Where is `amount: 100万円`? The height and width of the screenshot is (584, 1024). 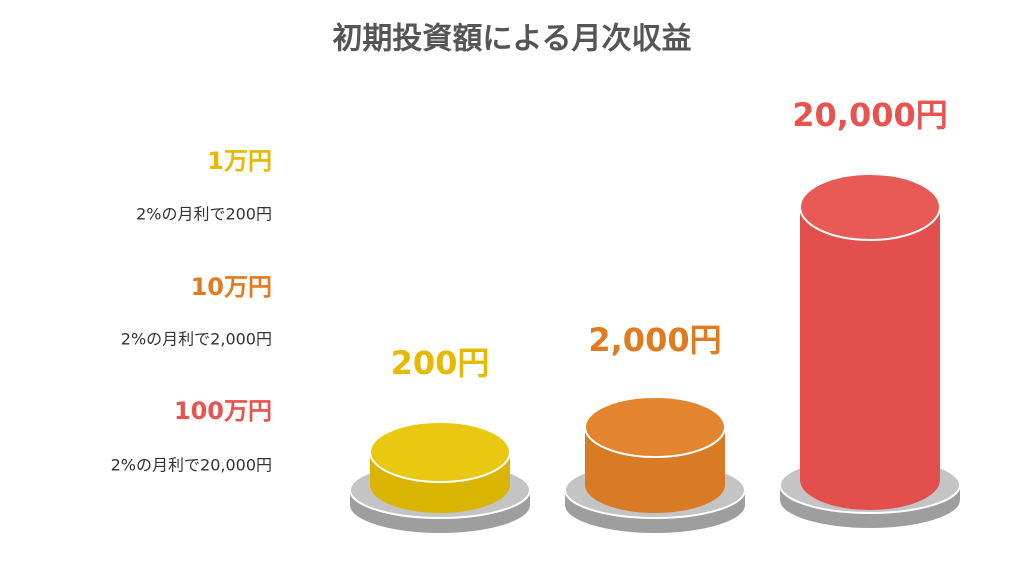 amount: 100万円 is located at coordinates (223, 411).